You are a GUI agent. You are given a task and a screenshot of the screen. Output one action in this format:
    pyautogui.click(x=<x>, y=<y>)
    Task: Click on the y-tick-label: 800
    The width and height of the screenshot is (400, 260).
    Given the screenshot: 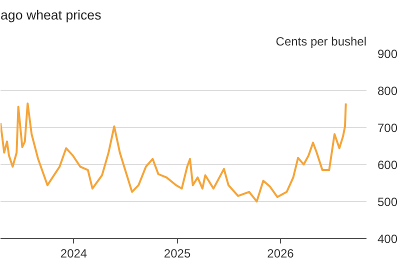 What is the action you would take?
    pyautogui.click(x=388, y=91)
    